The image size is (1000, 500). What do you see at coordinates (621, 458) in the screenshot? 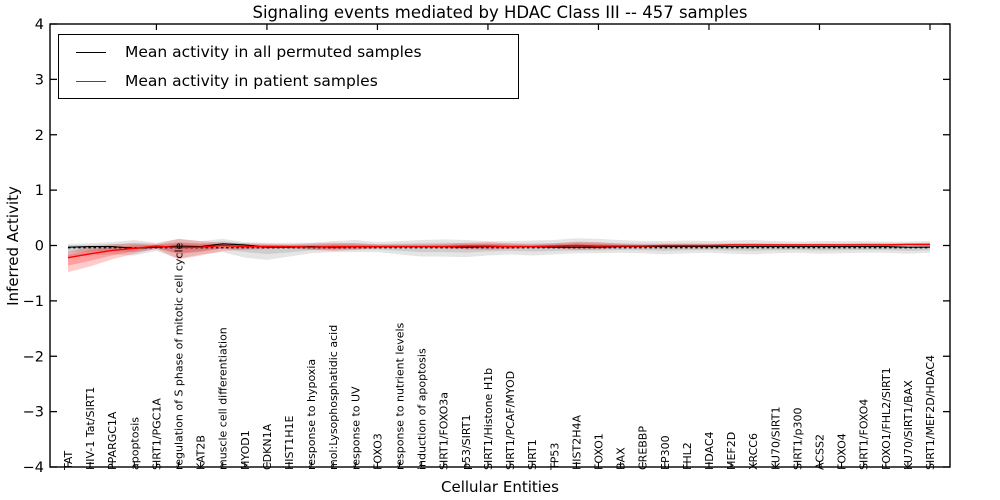
I see `x-tick-label: BAX` at bounding box center [621, 458].